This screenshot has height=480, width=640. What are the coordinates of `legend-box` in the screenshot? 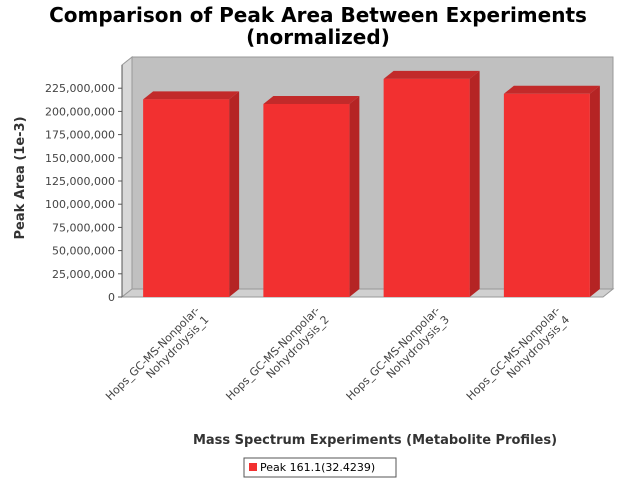 It's located at (320, 467).